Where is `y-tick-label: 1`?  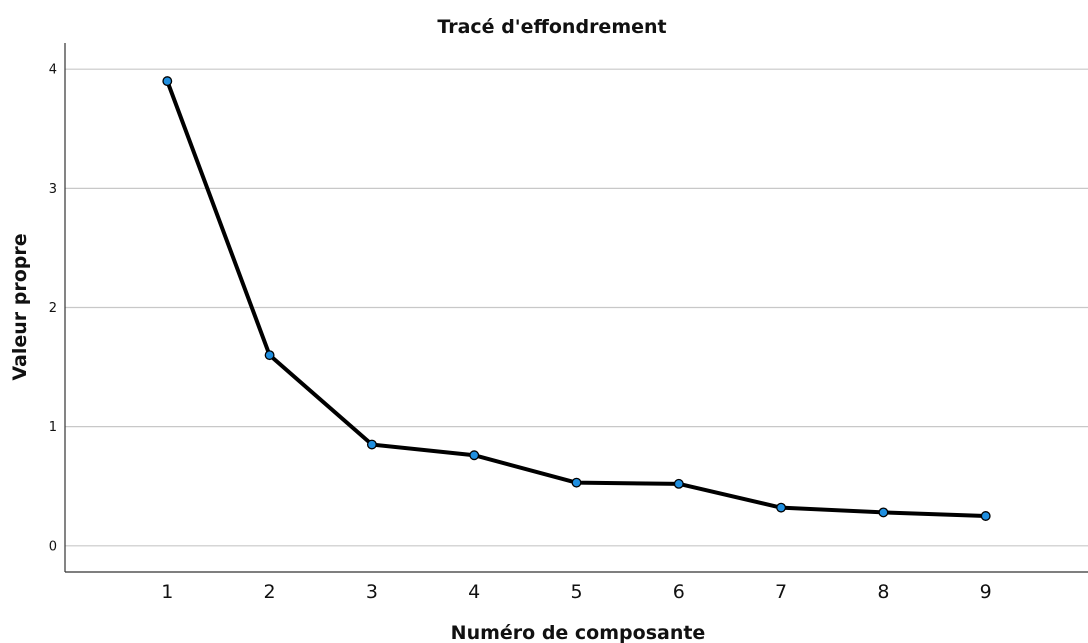
y-tick-label: 1 is located at coordinates (53, 427).